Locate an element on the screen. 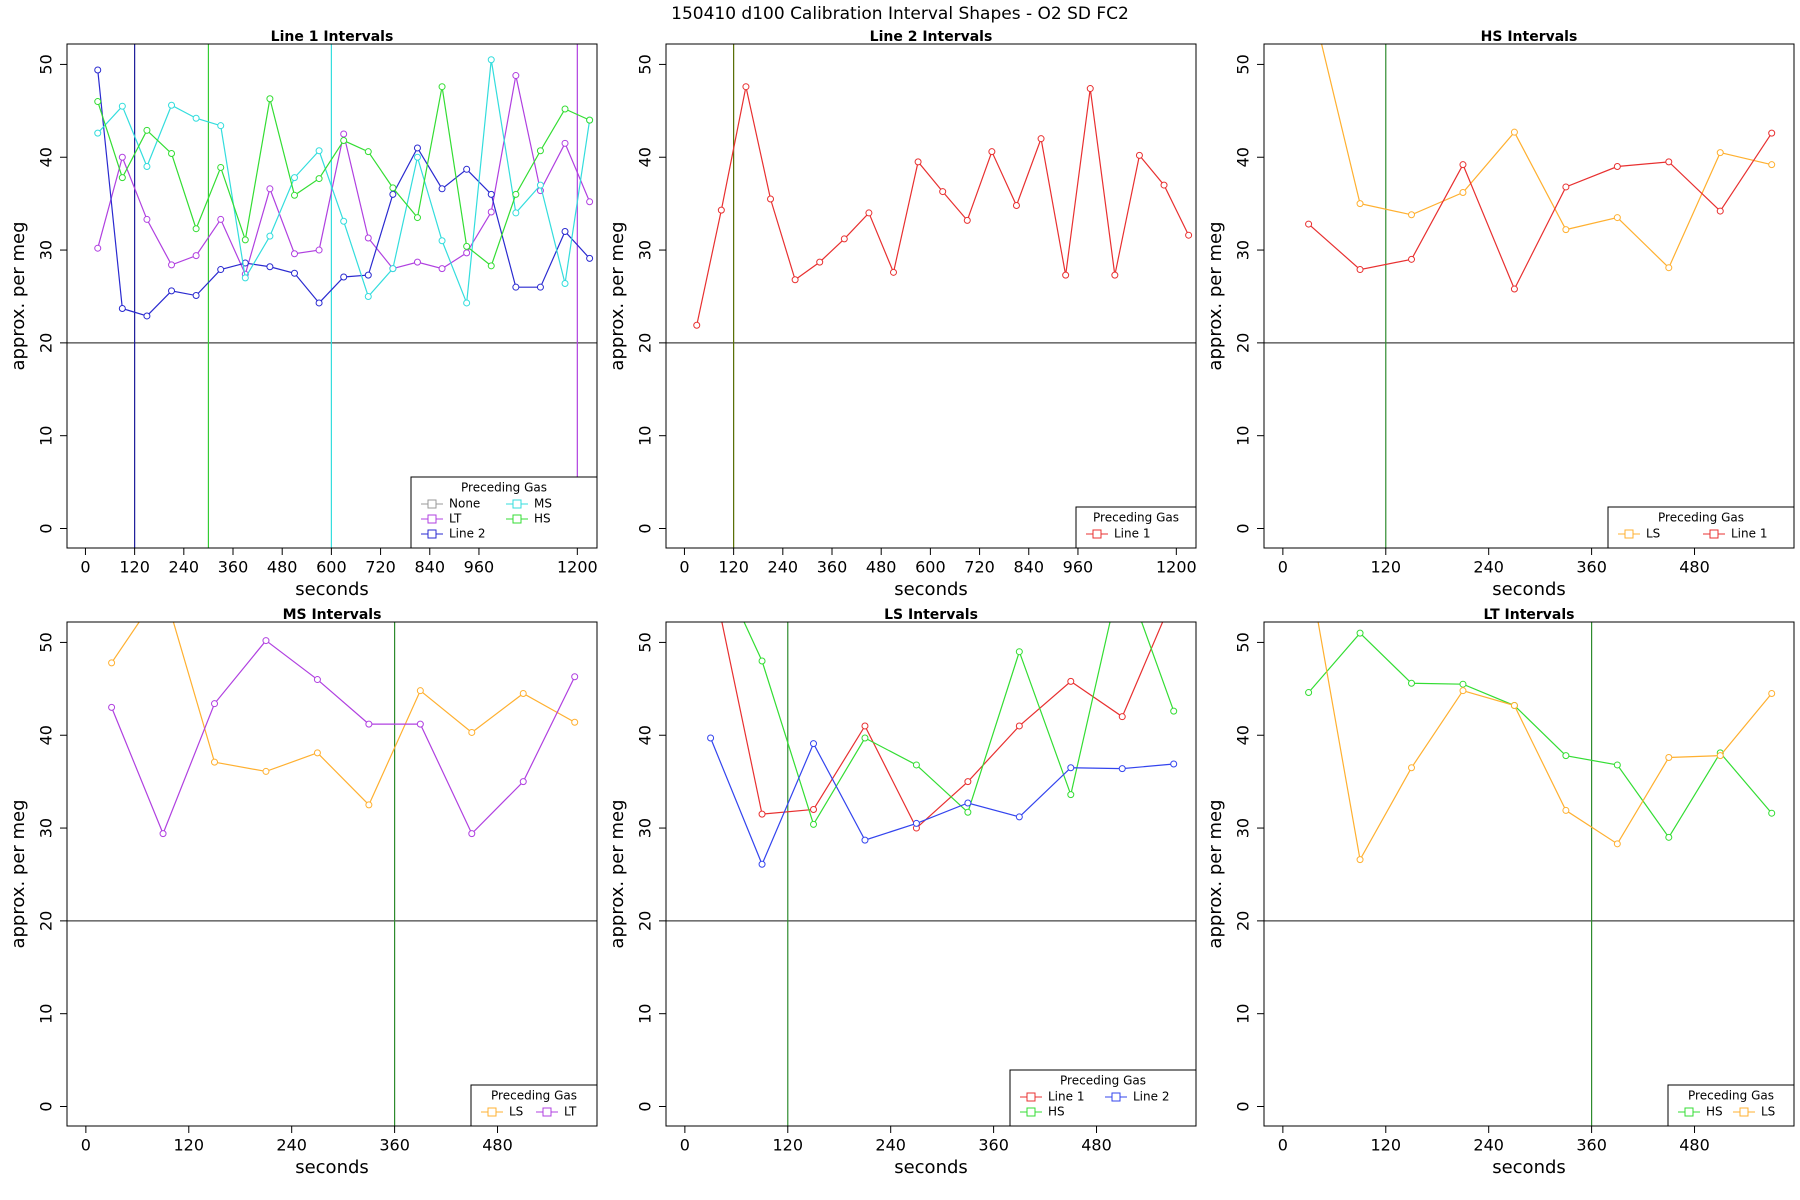 This screenshot has height=1200, width=1800. x-tick-label: 600 is located at coordinates (331, 567).